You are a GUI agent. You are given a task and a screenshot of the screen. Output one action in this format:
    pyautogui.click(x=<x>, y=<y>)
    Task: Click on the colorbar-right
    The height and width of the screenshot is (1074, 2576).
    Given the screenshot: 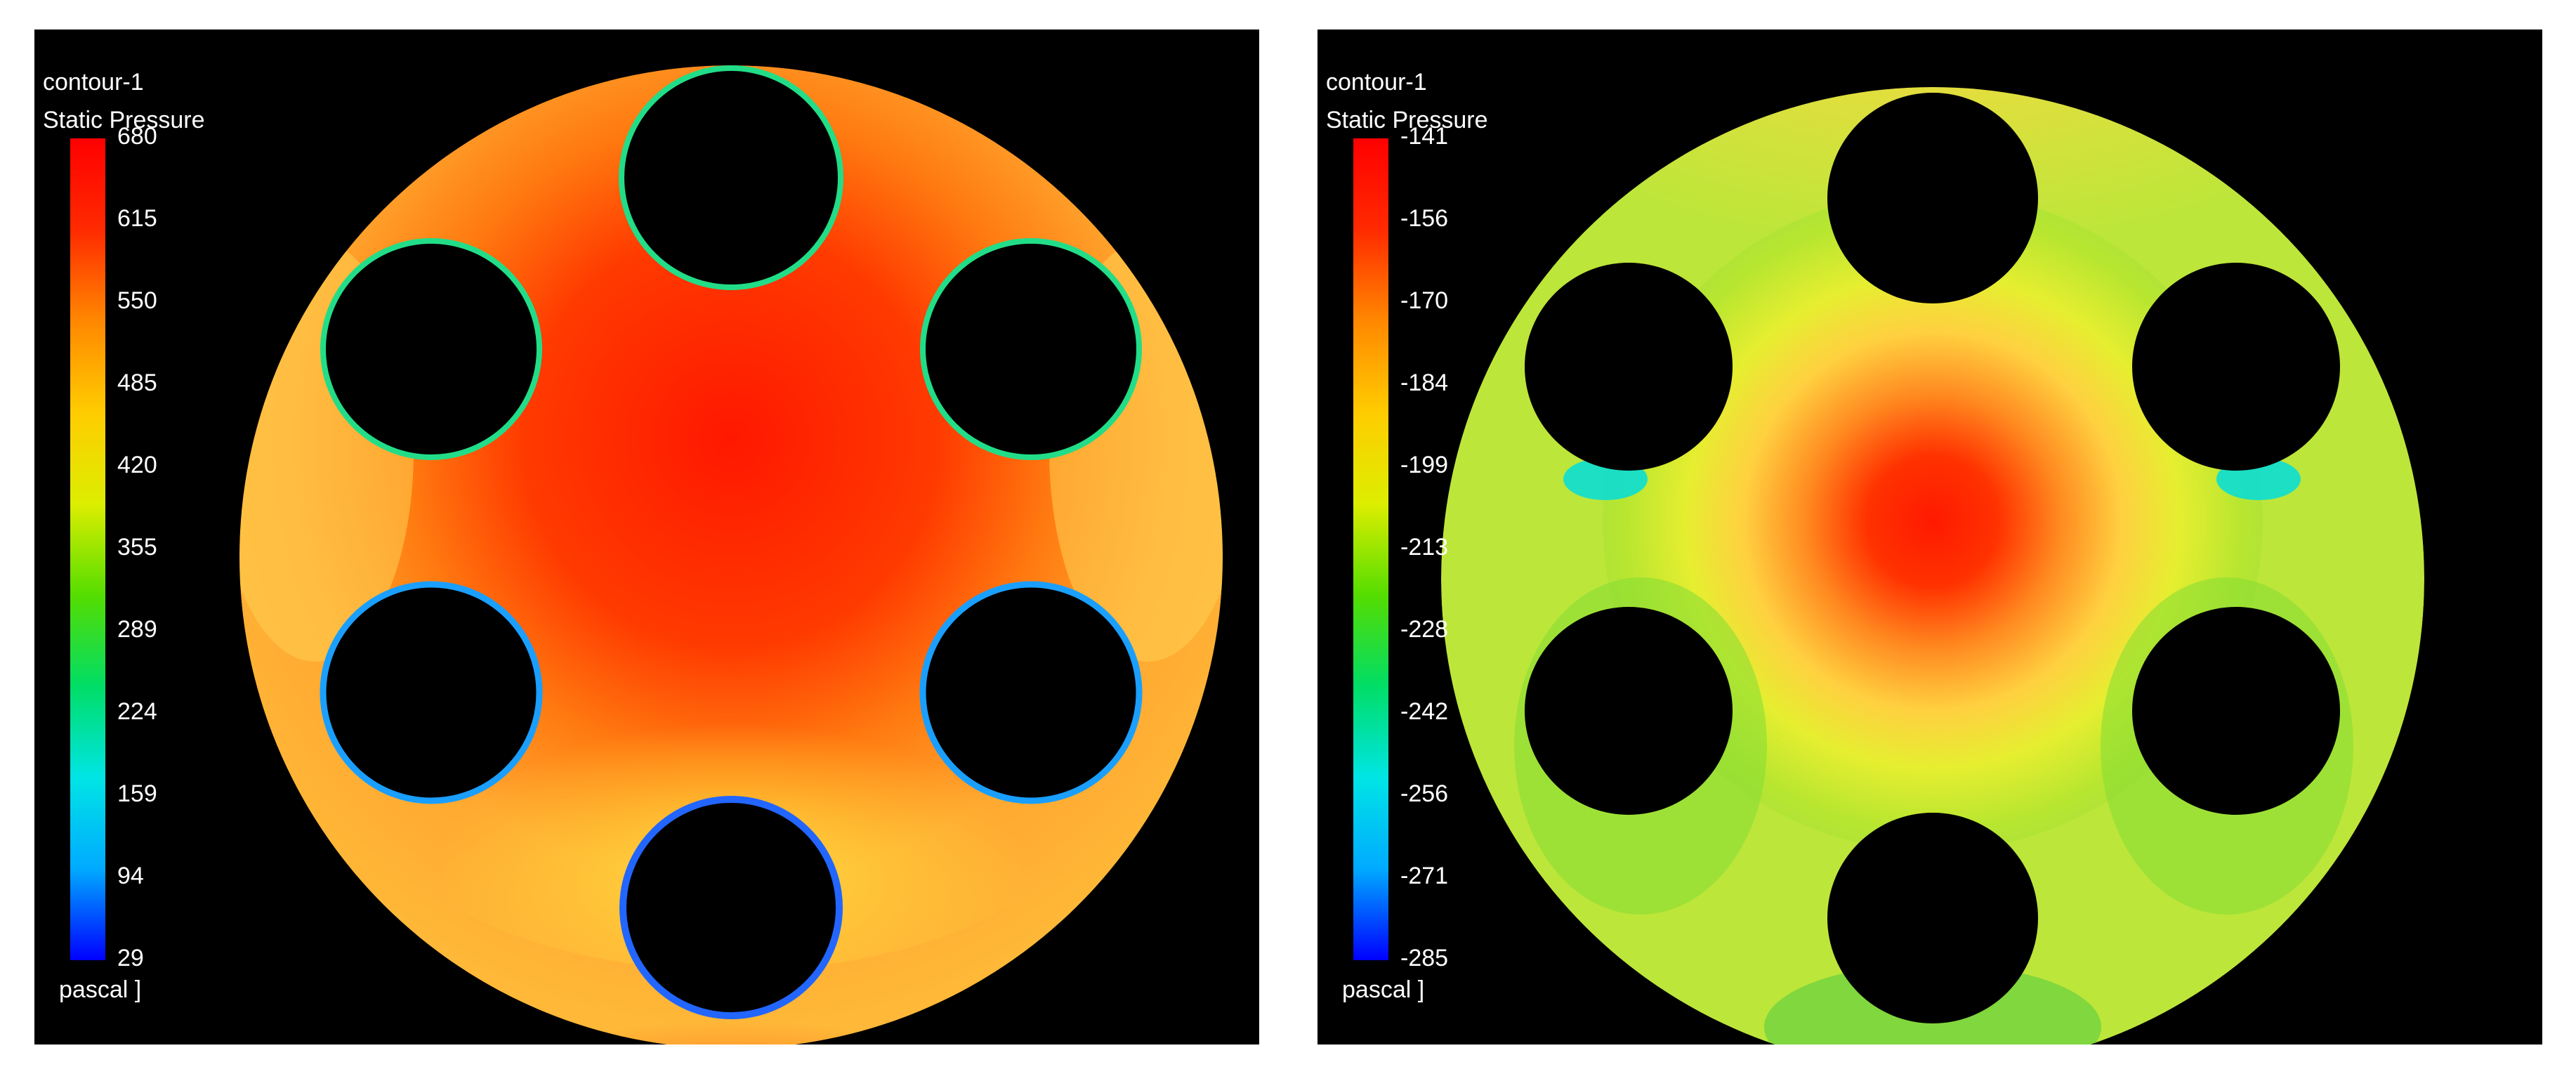 What is the action you would take?
    pyautogui.click(x=1370, y=549)
    